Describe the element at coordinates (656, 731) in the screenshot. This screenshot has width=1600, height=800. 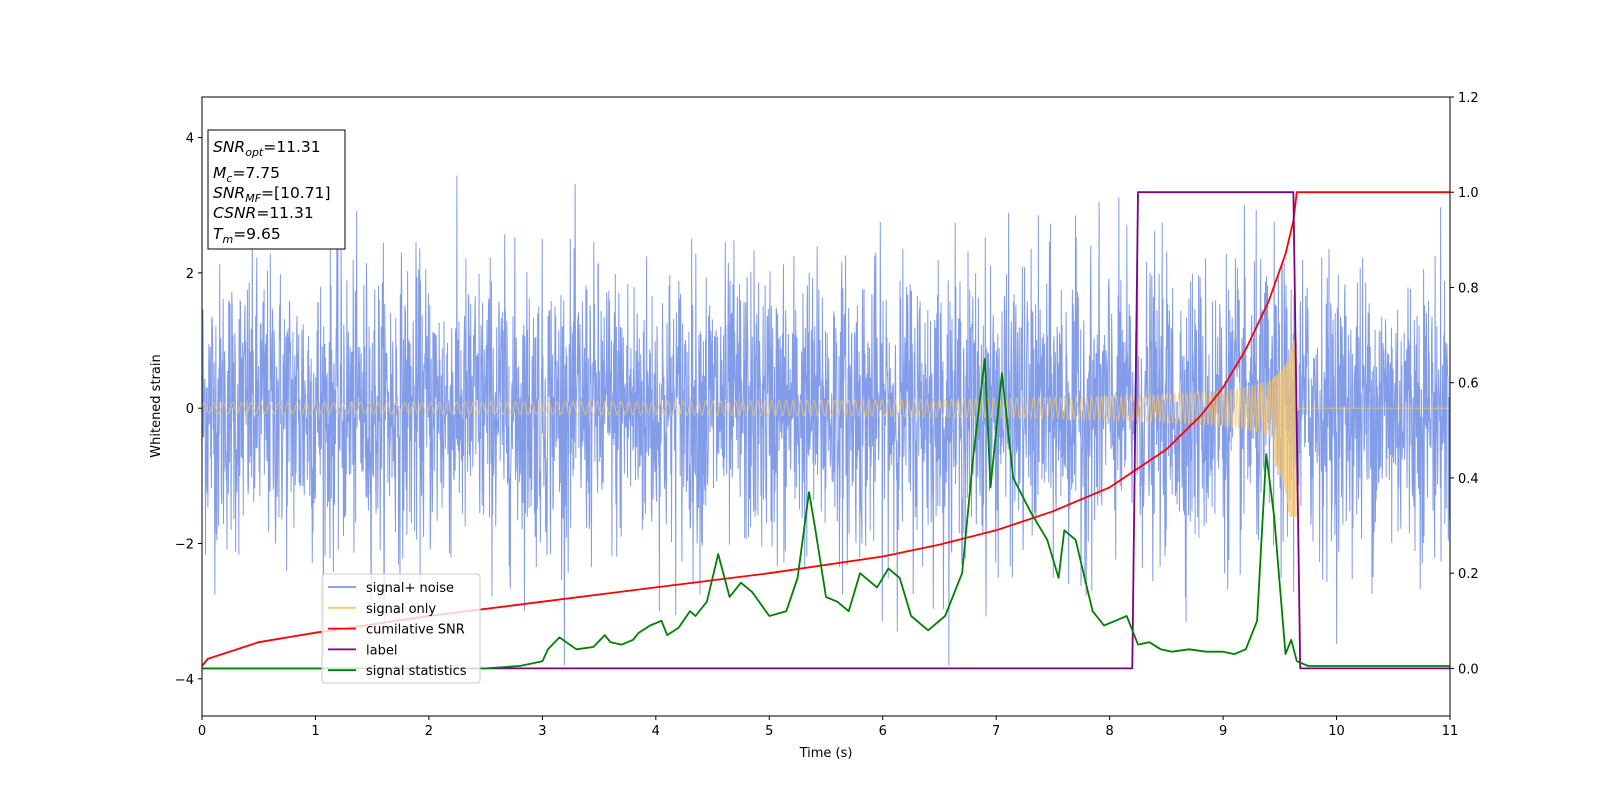
I see `x-tick-label: 4` at that location.